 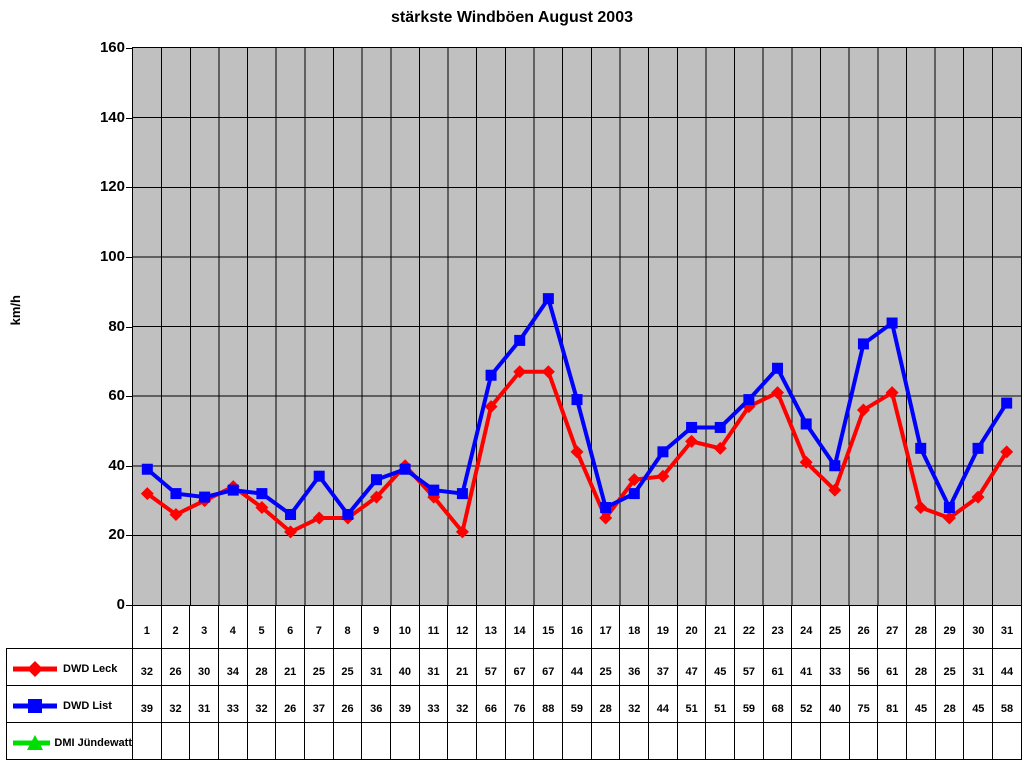 What do you see at coordinates (1007, 704) in the screenshot?
I see `value-cell: 58` at bounding box center [1007, 704].